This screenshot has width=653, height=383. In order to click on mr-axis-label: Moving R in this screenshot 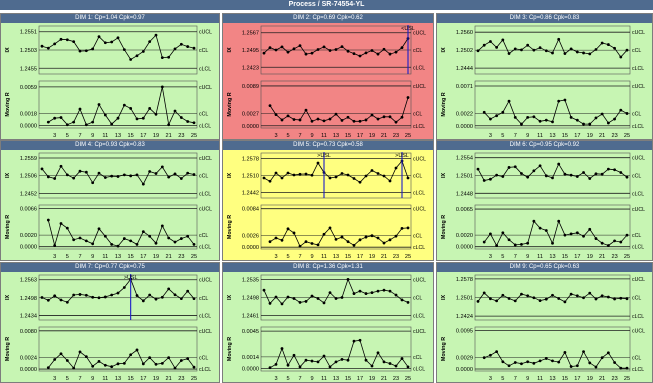, I will do `click(230, 227)`.